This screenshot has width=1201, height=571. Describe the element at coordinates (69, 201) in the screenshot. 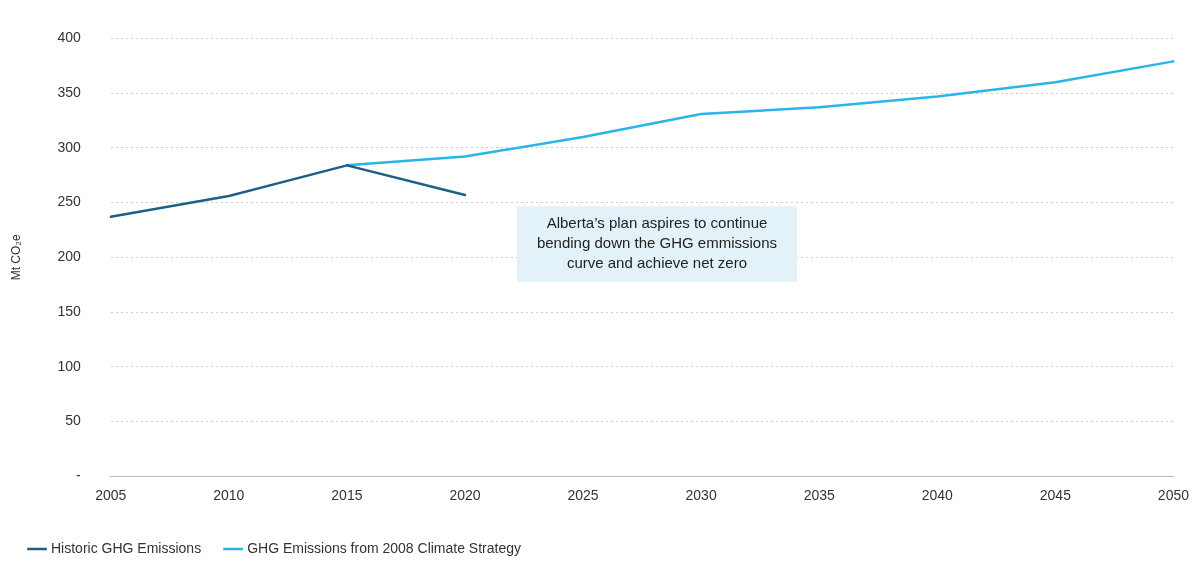

I see `y-tick-label: 250` at that location.